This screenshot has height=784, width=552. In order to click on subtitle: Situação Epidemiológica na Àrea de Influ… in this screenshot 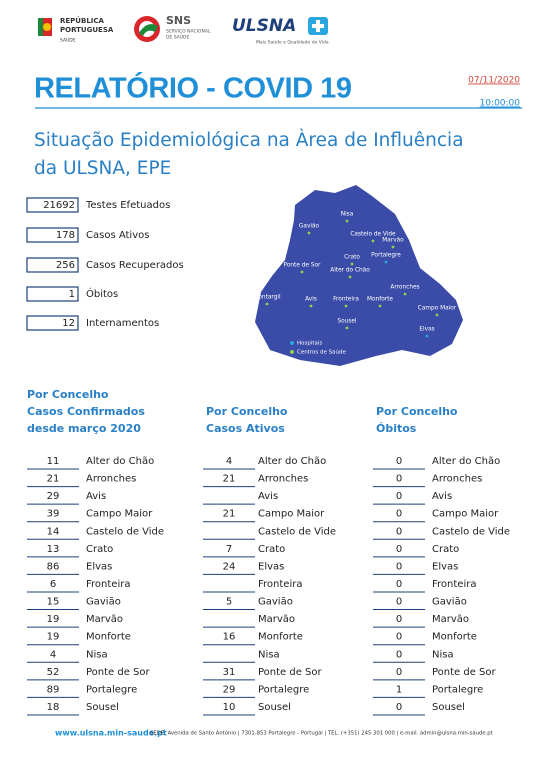, I will do `click(249, 140)`.